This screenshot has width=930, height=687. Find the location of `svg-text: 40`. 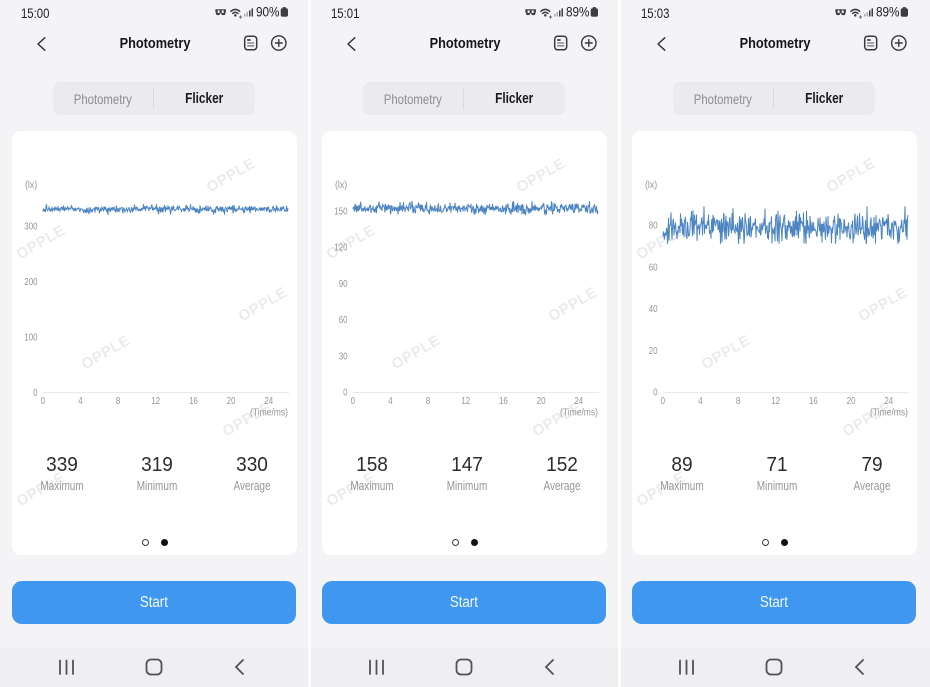

svg-text: 40 is located at coordinates (653, 309).